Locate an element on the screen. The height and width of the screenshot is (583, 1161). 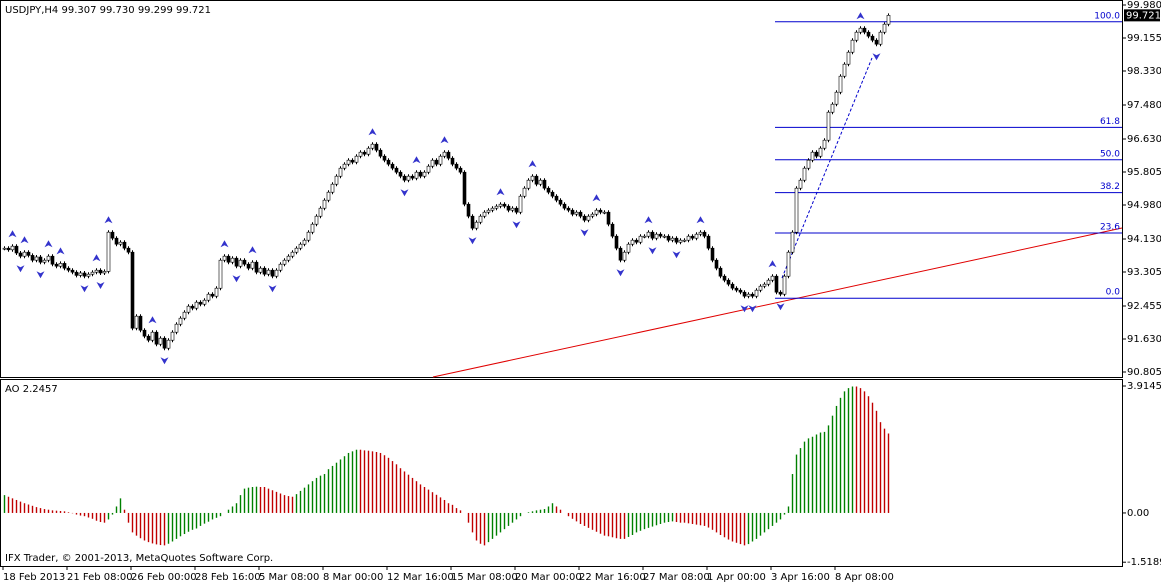
last-price-tag is located at coordinates (1142, 15).